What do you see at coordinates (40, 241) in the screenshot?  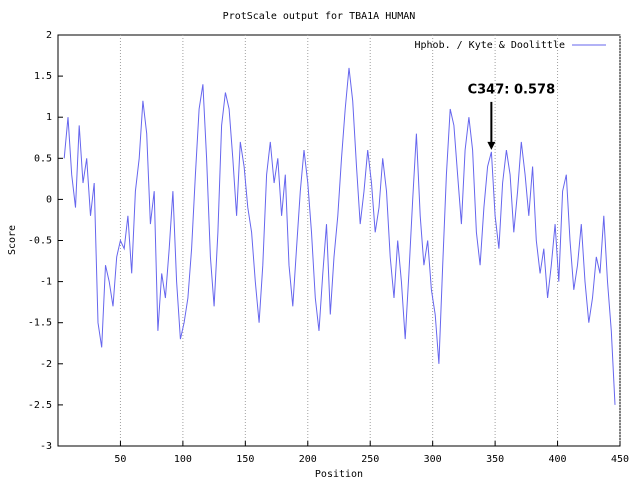 I see `y-tick-label: -0.5` at bounding box center [40, 241].